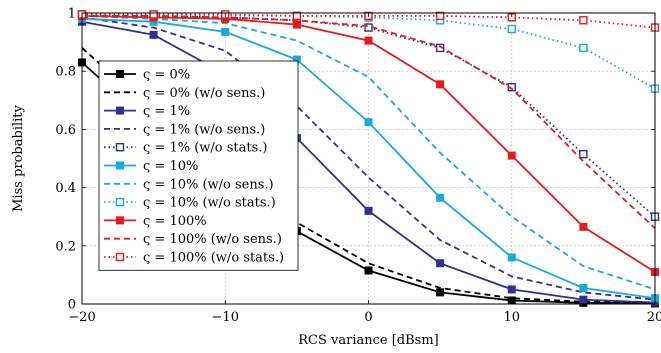  Describe the element at coordinates (175, 221) in the screenshot. I see `legend-label: ς = 100%` at that location.